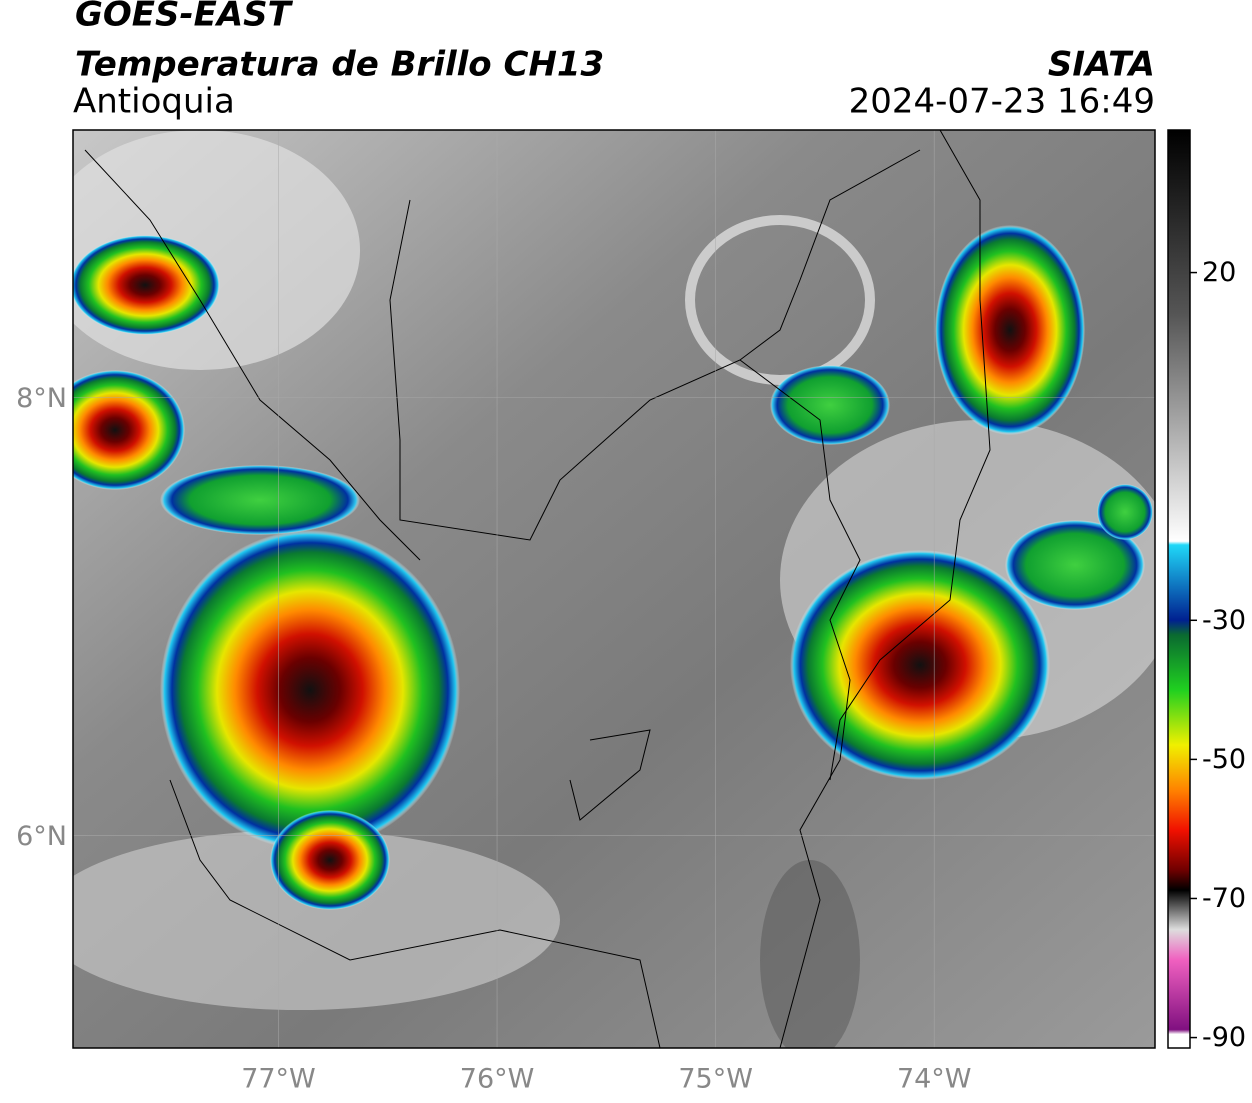 Image resolution: width=1252 pixels, height=1103 pixels. I want to click on colorbar-tick-label: 20, so click(1219, 272).